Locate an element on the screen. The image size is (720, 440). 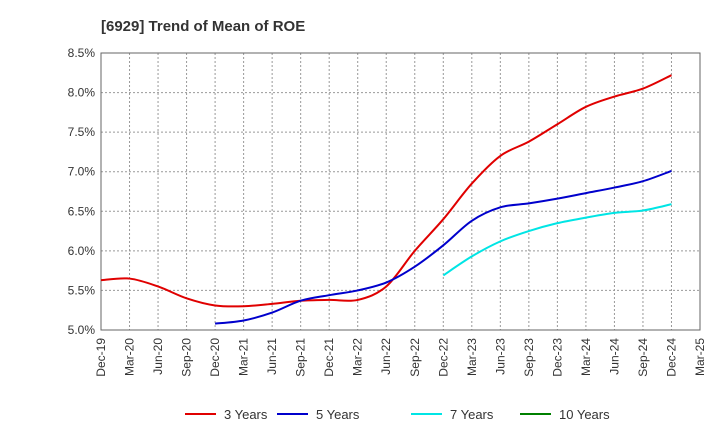
y-tick-label: 6.0% is located at coordinates (82, 251).